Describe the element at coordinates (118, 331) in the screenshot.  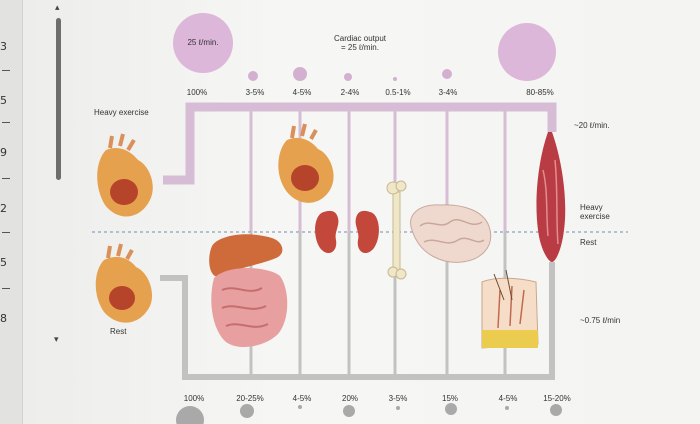
I see `rest-label: Rest` at that location.